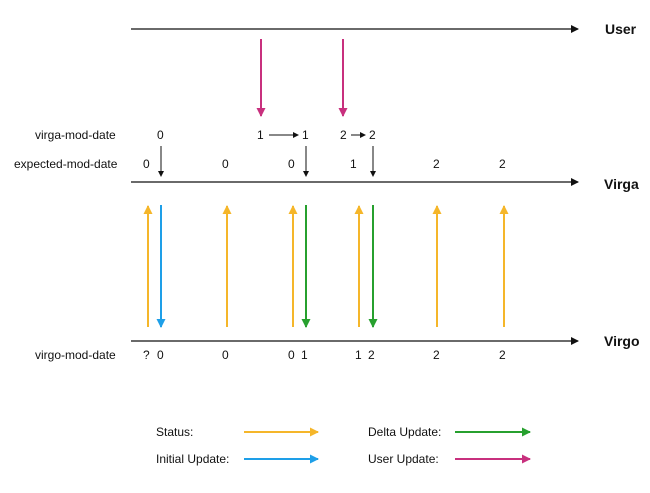  I want to click on legend-user-update-label: User Update:, so click(403, 459).